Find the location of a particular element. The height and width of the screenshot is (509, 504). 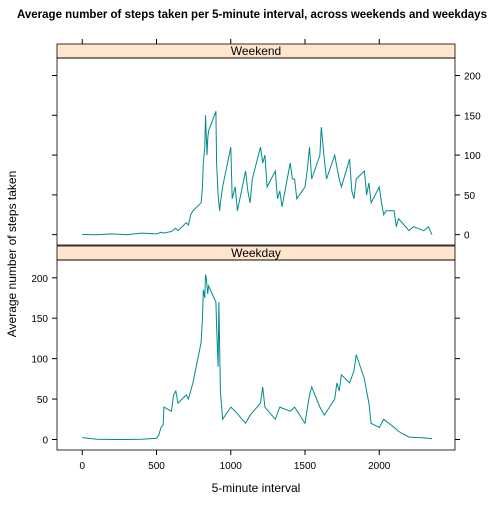

x-tick-label: 1000 is located at coordinates (231, 466).